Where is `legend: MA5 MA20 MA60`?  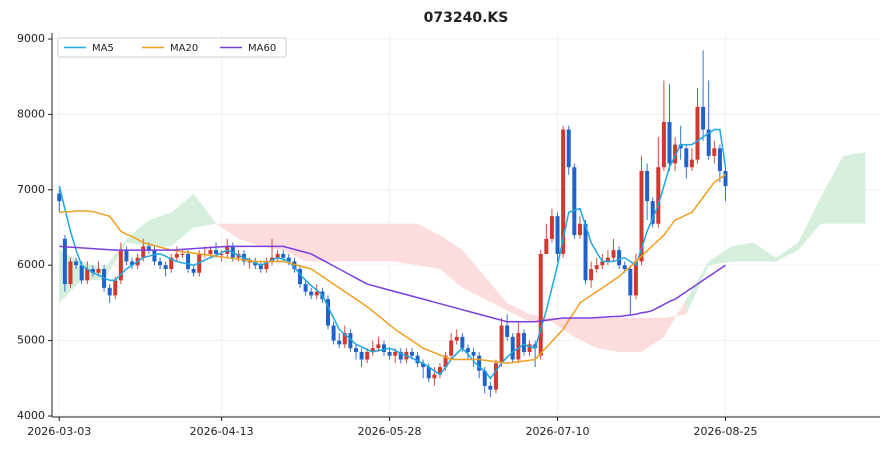
legend: MA5 MA20 MA60 is located at coordinates (172, 47).